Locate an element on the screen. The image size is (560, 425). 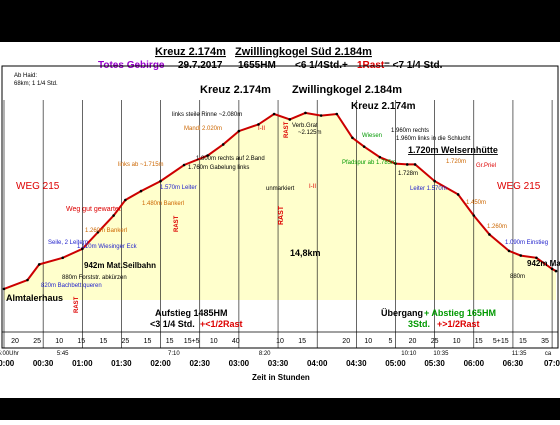
note-seile: Seile, 2 Leitern is located at coordinates (68, 243).